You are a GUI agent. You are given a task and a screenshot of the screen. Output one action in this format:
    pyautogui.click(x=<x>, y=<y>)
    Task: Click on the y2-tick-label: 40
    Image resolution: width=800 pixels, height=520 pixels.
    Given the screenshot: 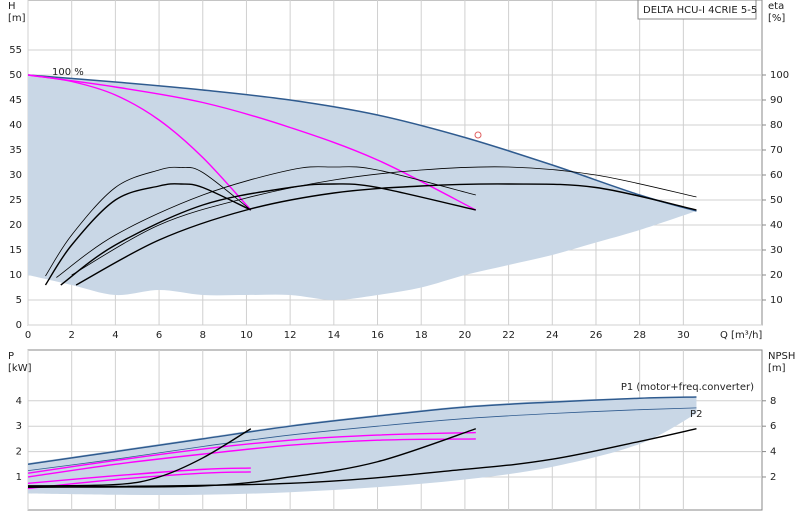 What is the action you would take?
    pyautogui.click(x=776, y=225)
    